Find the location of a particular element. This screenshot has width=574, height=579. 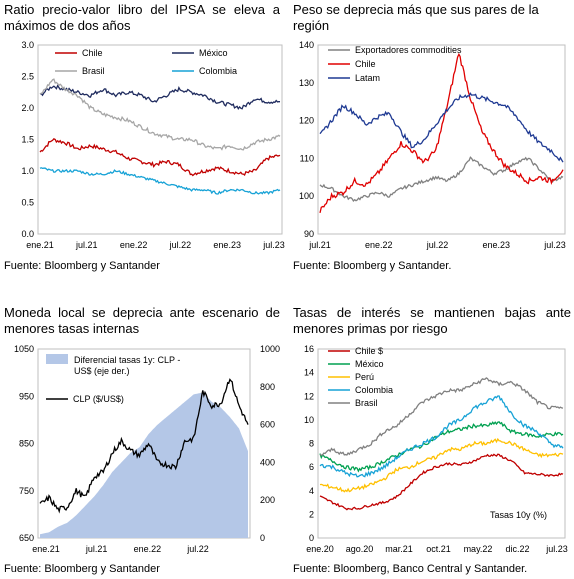

y-tick-label: 6 is located at coordinates (311, 467).